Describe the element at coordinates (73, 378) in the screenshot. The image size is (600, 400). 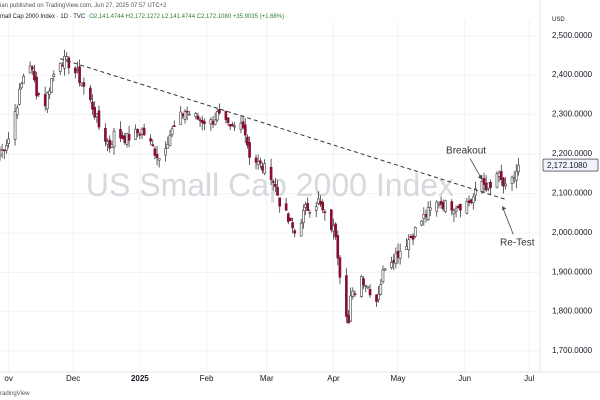
I see `x-tick-label: Dec` at that location.